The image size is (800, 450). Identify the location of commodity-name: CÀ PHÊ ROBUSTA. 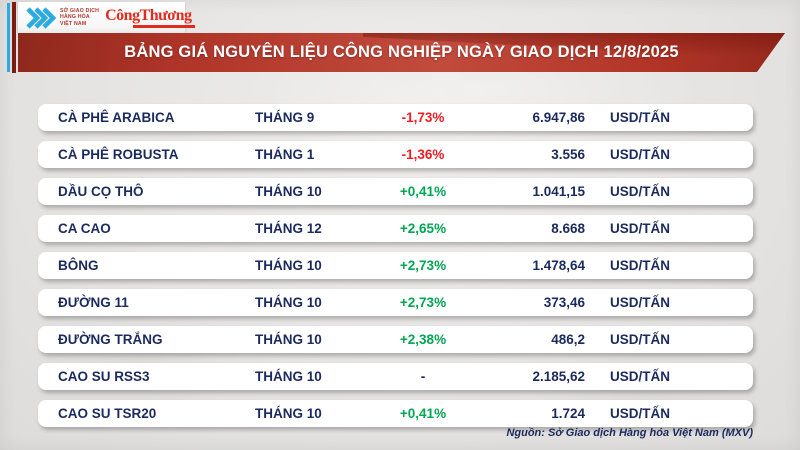
(118, 154).